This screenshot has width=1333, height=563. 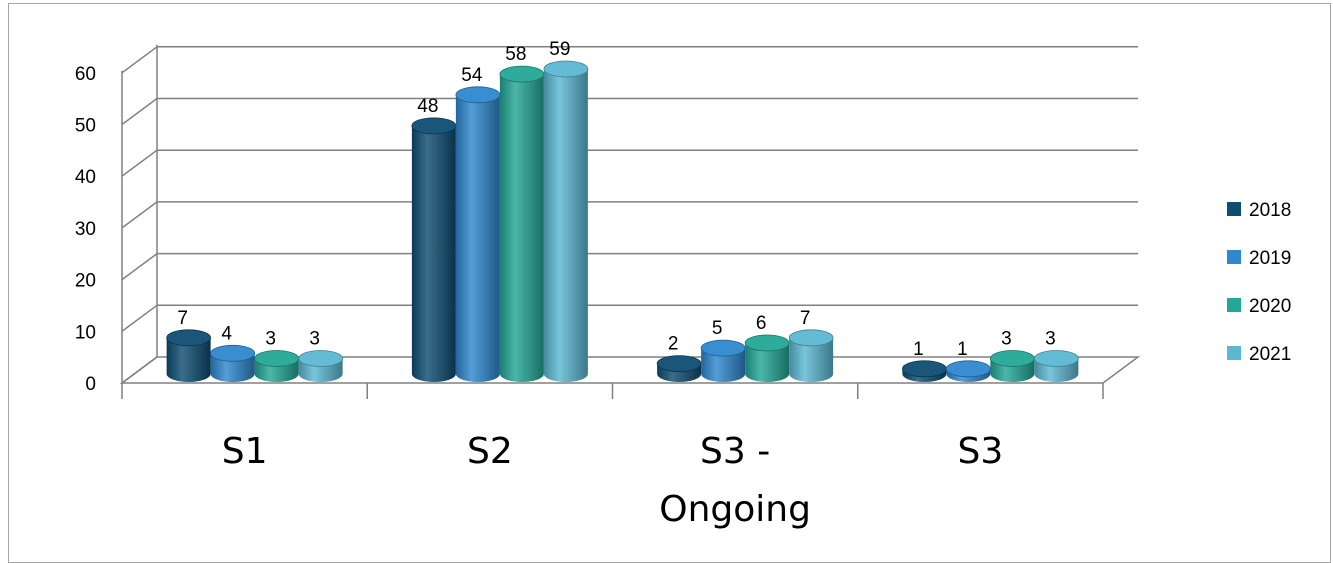 I want to click on data-label: 6, so click(x=761, y=323).